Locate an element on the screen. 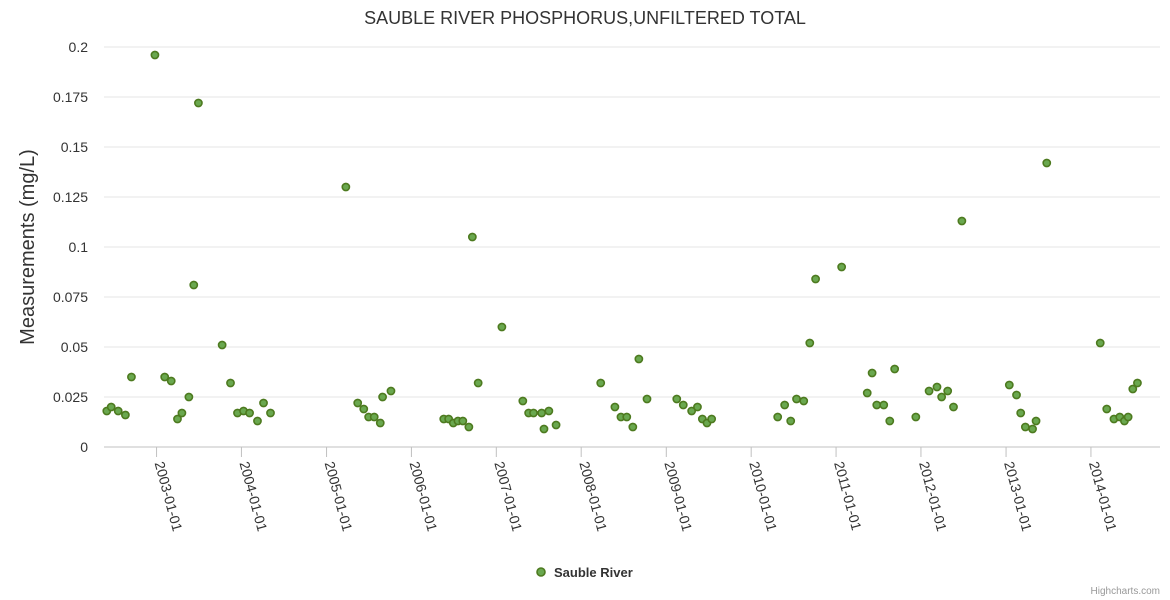  x-tick-label: 2005-01-01 is located at coordinates (339, 497).